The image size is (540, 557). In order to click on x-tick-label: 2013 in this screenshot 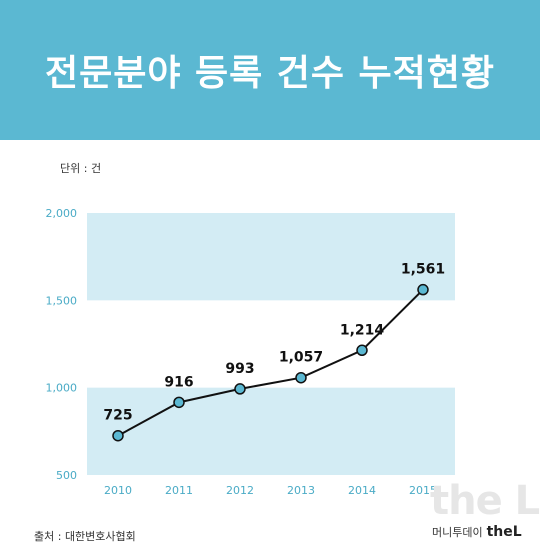, I will do `click(301, 490)`.